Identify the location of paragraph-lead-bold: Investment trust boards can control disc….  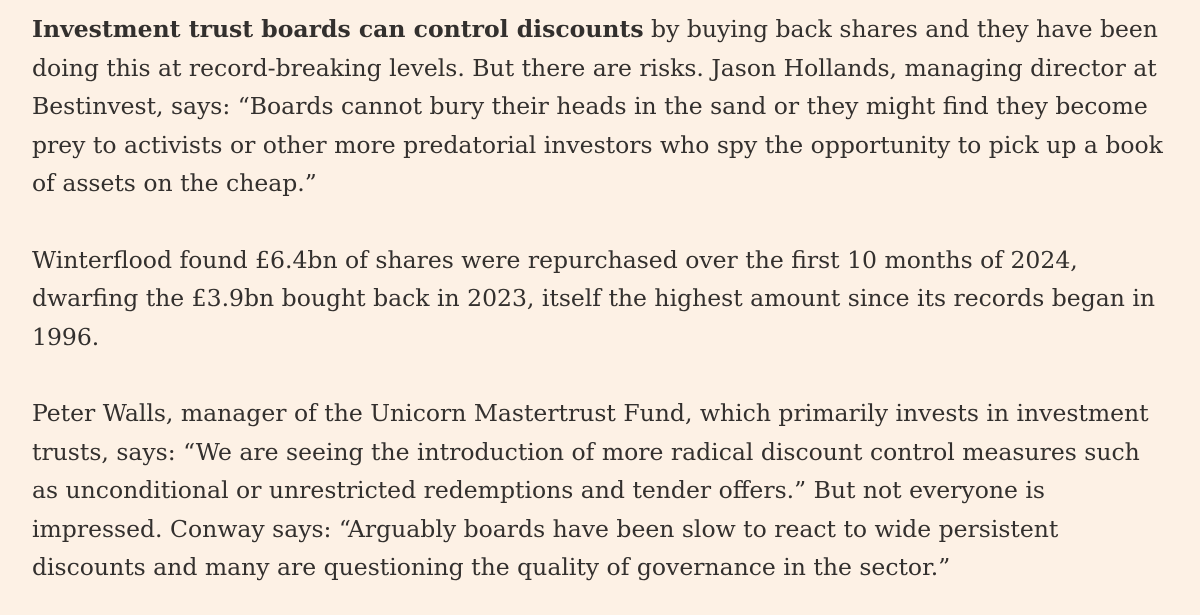
(338, 29).